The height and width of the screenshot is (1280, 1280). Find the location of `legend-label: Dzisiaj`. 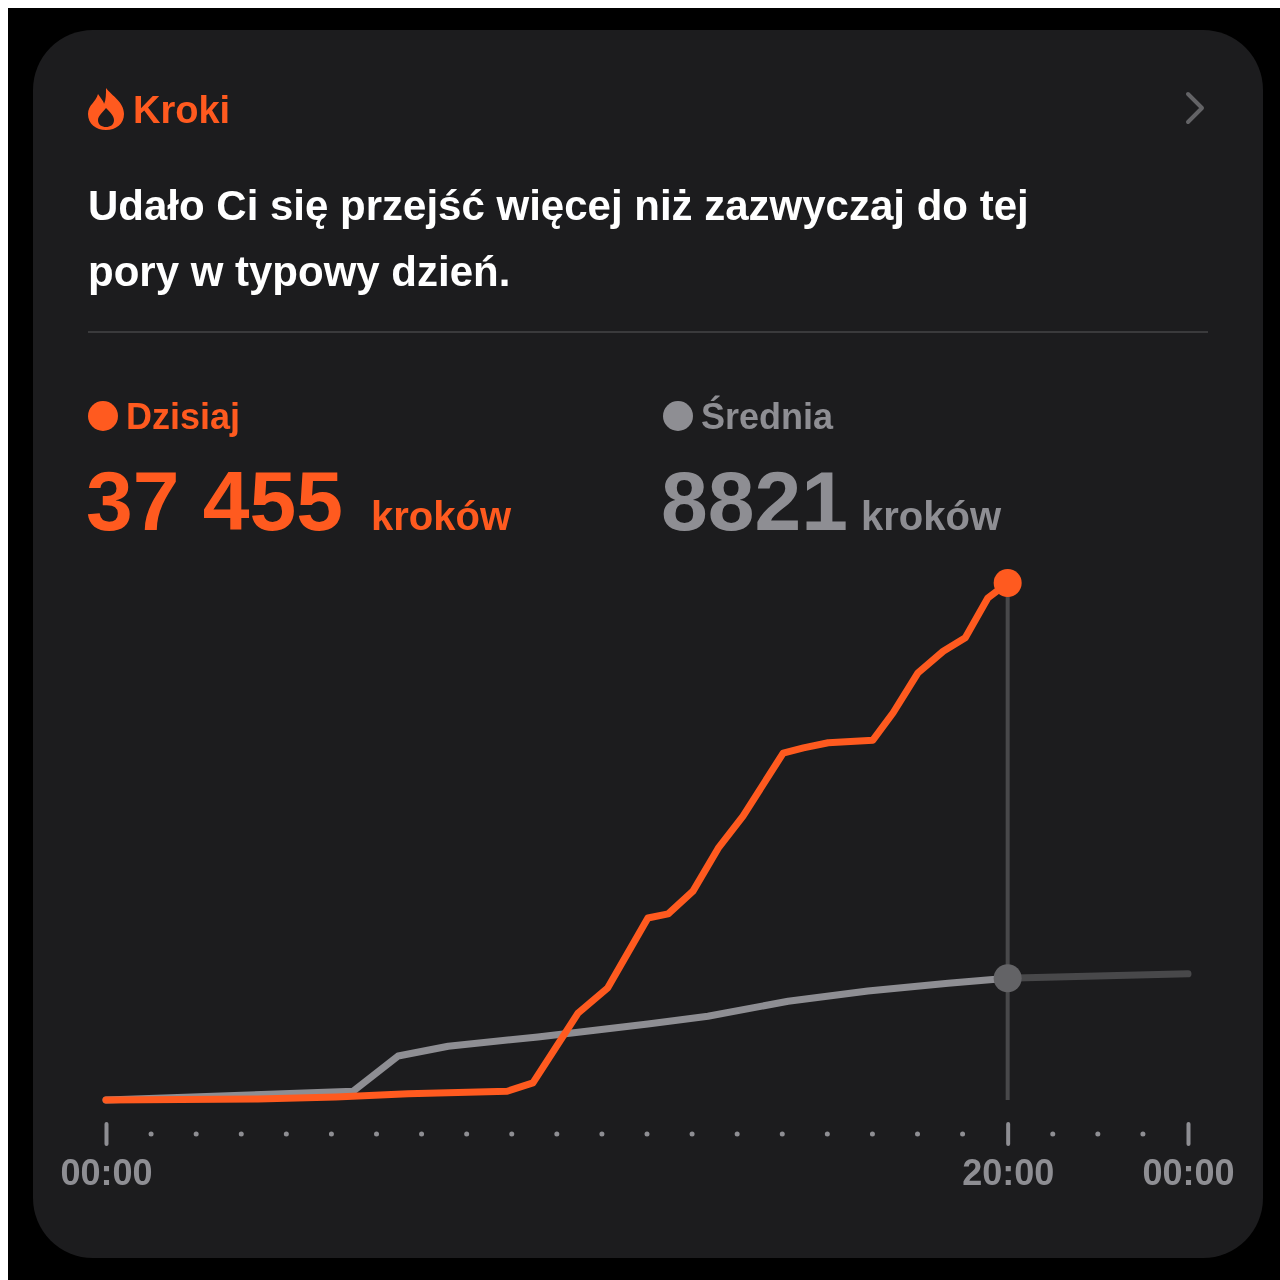

legend-label: Dzisiaj is located at coordinates (183, 416).